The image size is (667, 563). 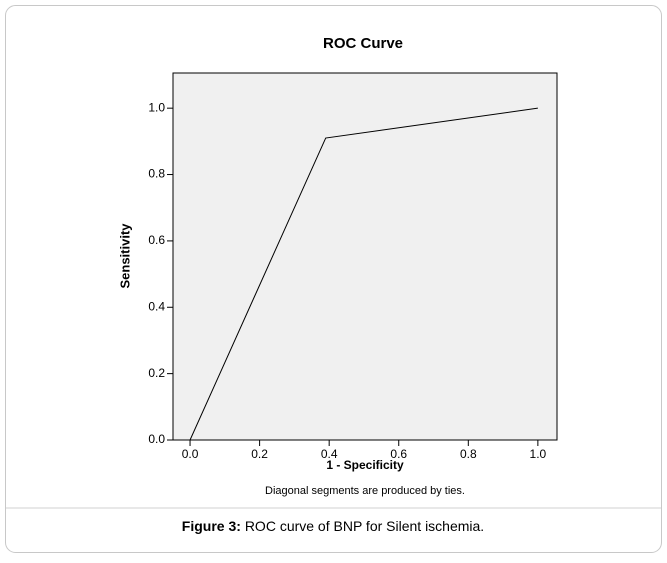 I want to click on x-tick-label: 0.0, so click(x=190, y=454).